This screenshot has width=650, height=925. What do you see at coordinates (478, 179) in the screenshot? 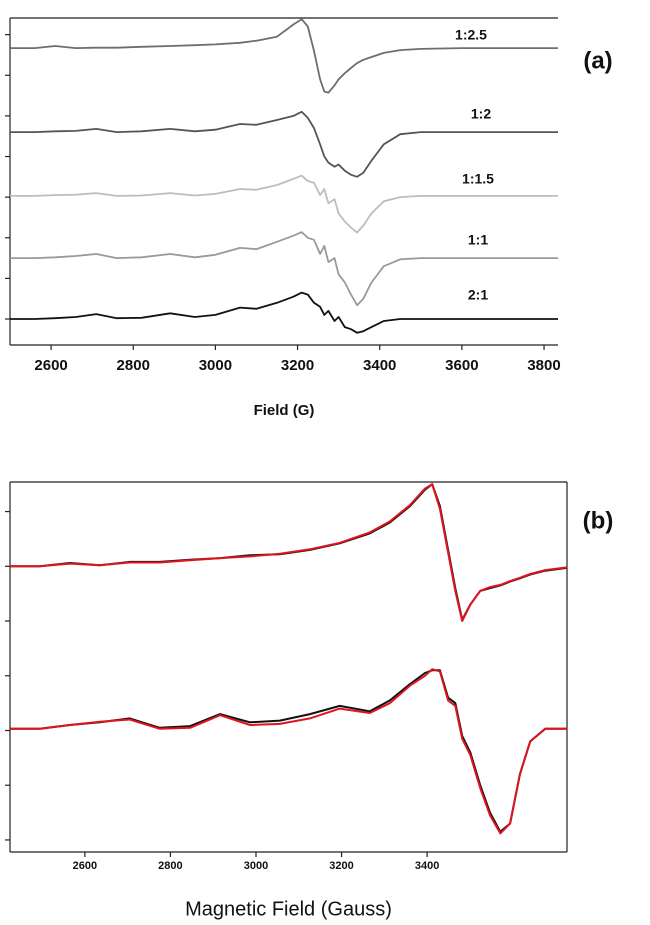
I see `series-label: 1:1.5` at bounding box center [478, 179].